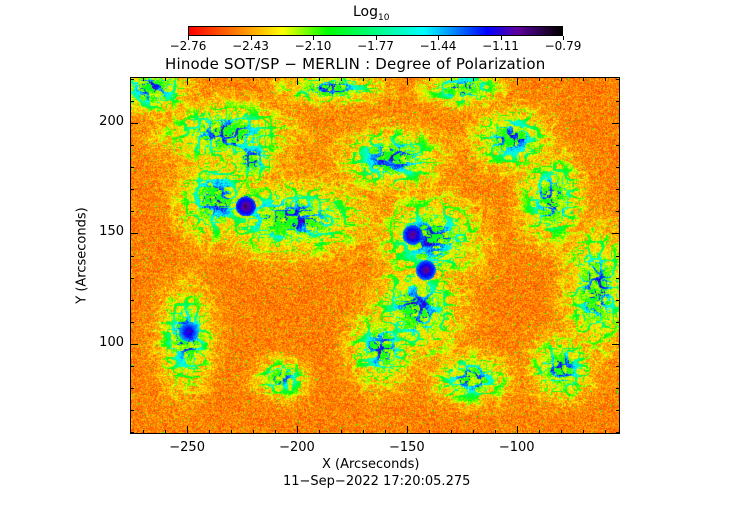  What do you see at coordinates (187, 447) in the screenshot?
I see `x-tick-label: −250` at bounding box center [187, 447].